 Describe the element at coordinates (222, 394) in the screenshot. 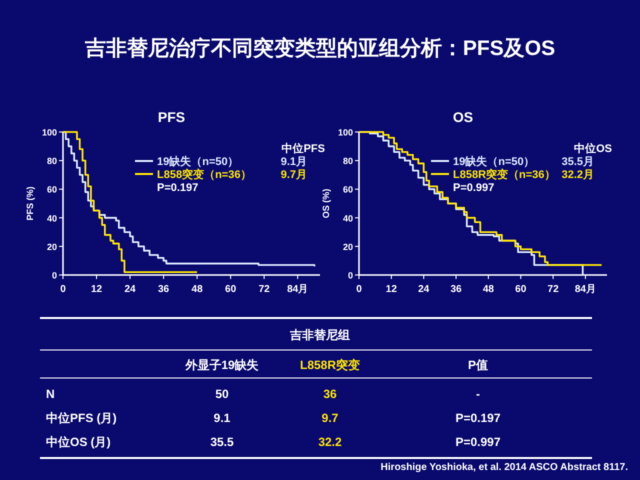

I see `text: 50` at that location.